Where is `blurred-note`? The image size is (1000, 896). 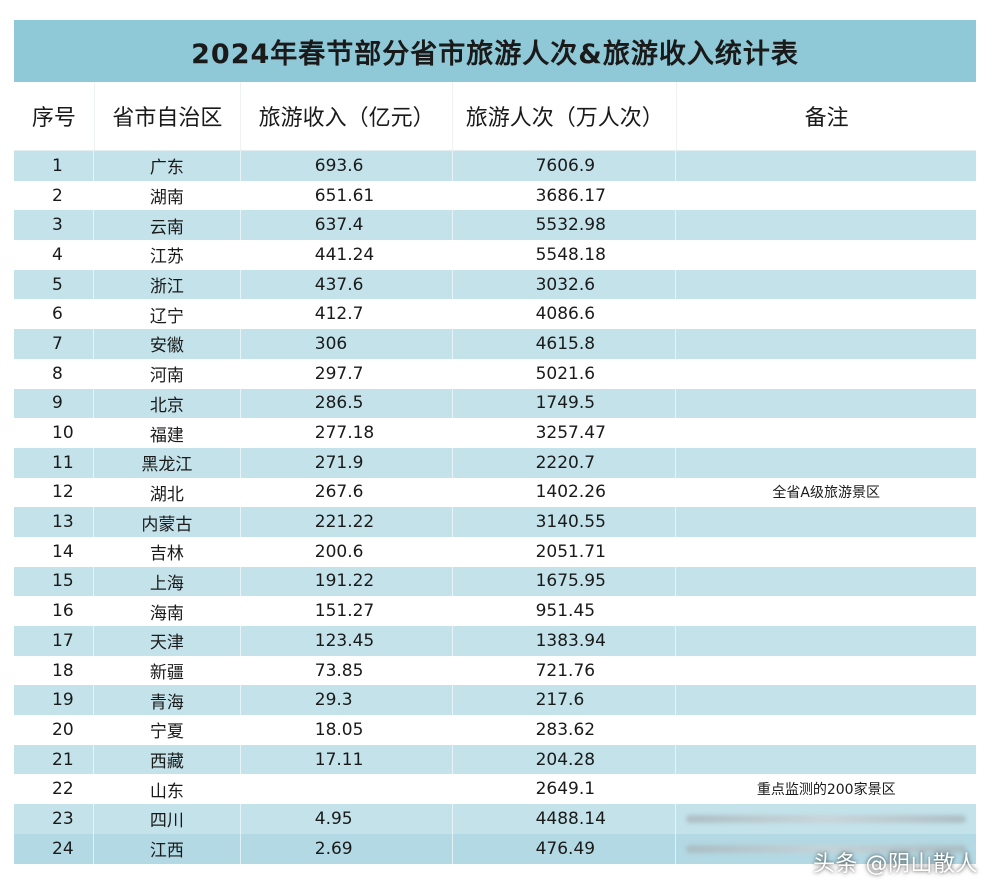 blurred-note is located at coordinates (826, 818).